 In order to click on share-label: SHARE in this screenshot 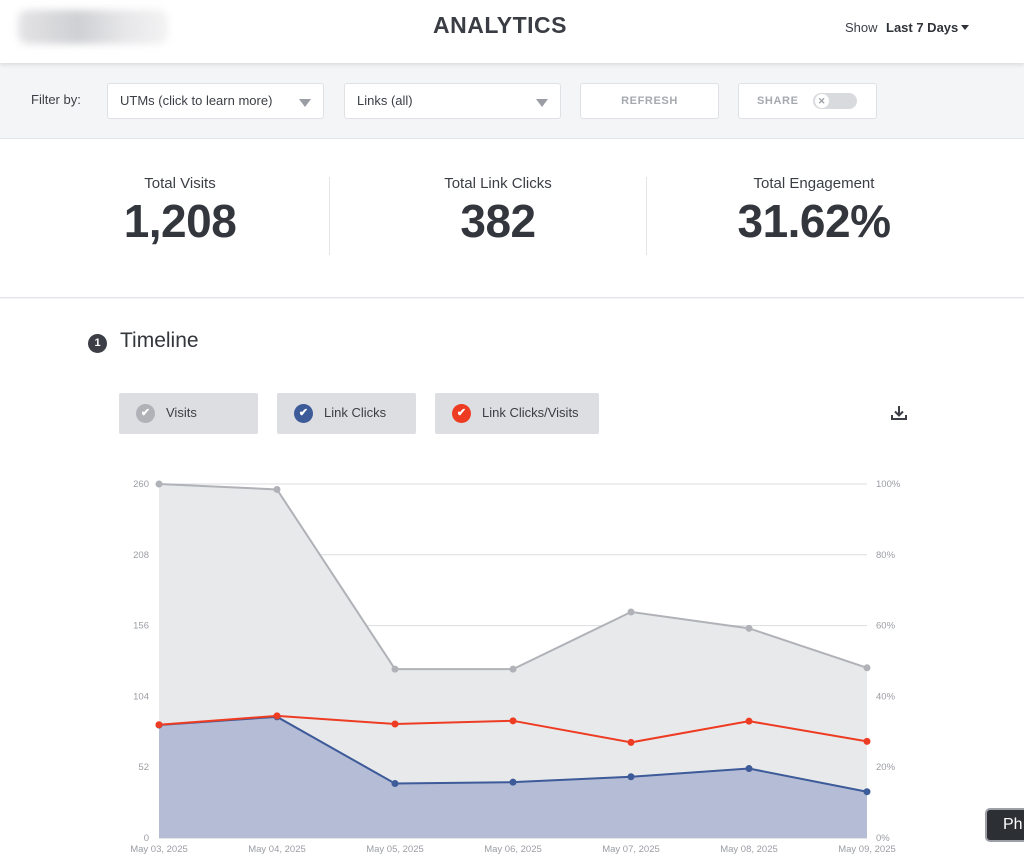, I will do `click(778, 101)`.